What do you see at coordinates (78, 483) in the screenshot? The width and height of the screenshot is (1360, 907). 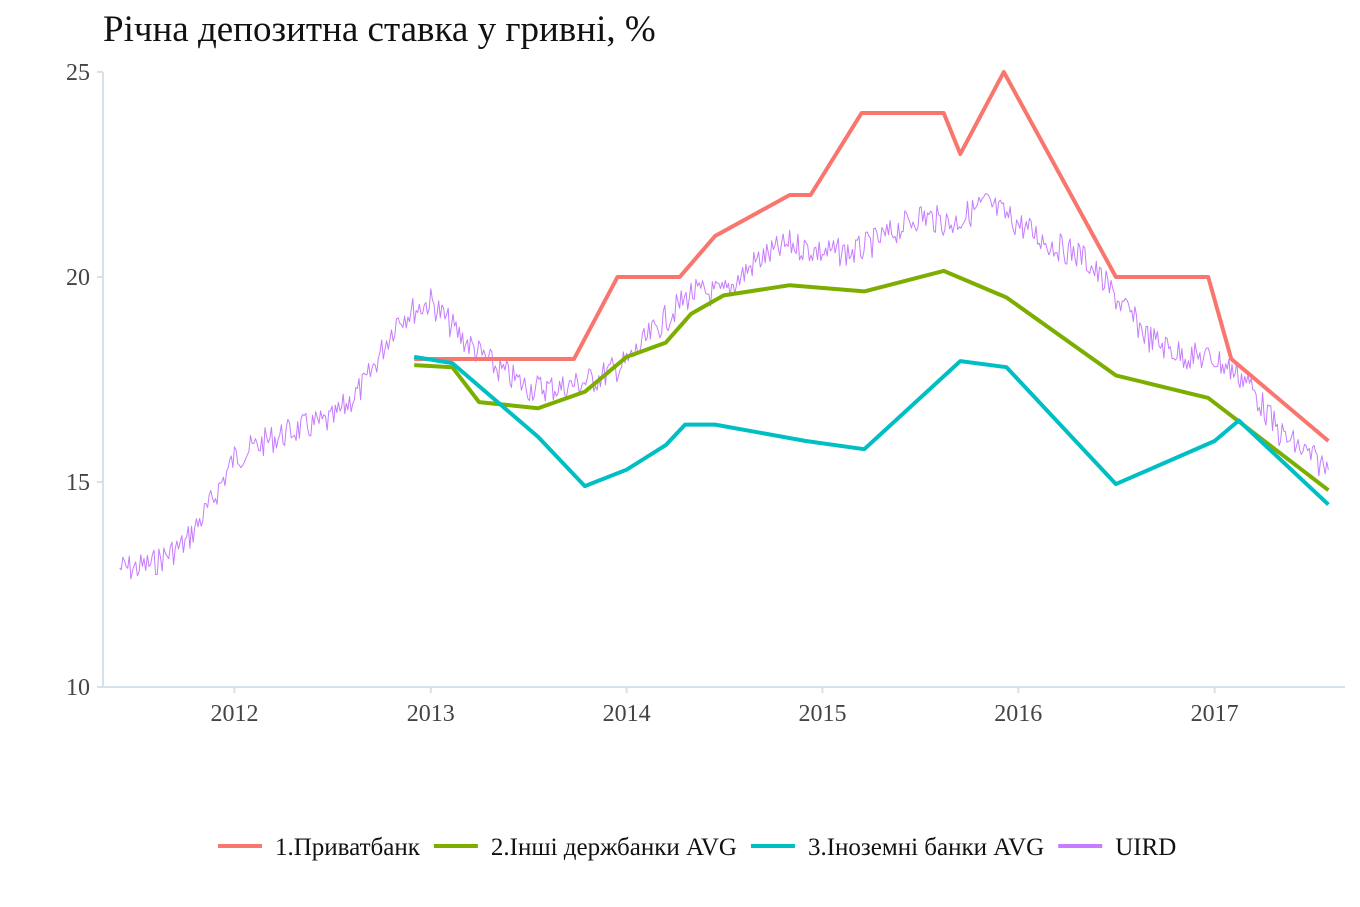 I see `y-tick-label: 15` at bounding box center [78, 483].